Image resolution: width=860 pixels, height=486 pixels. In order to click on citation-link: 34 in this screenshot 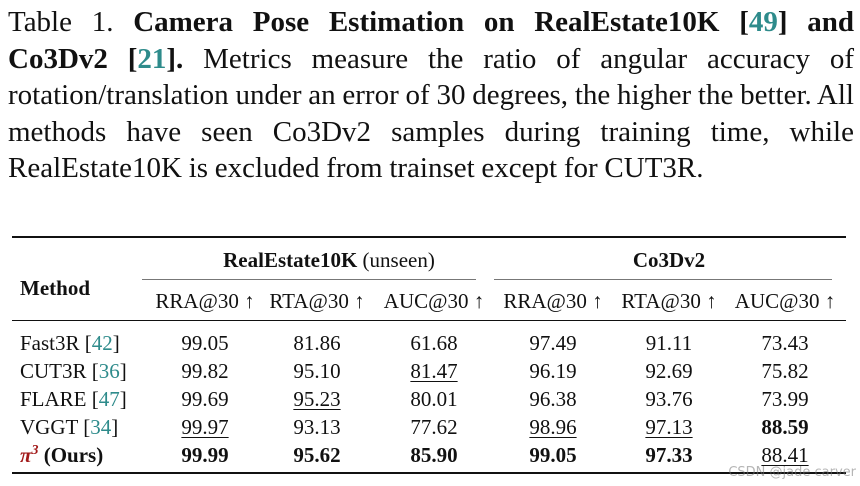, I will do `click(101, 427)`.